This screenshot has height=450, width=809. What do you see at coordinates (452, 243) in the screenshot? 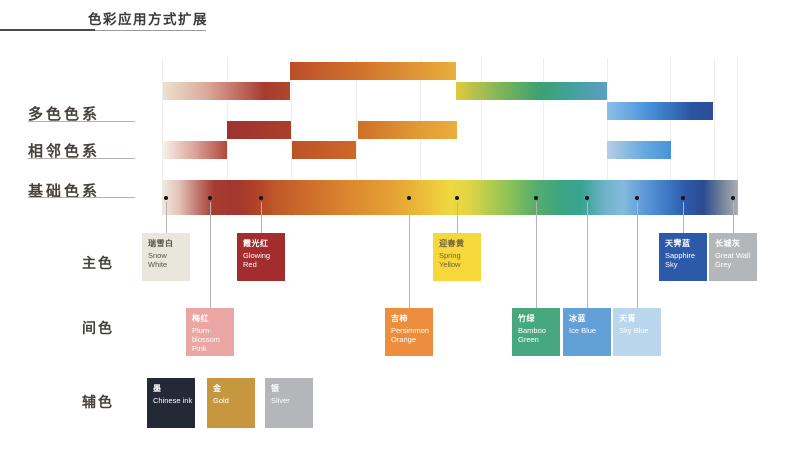
I see `swatch-name-zh: 迎春黄` at bounding box center [452, 243].